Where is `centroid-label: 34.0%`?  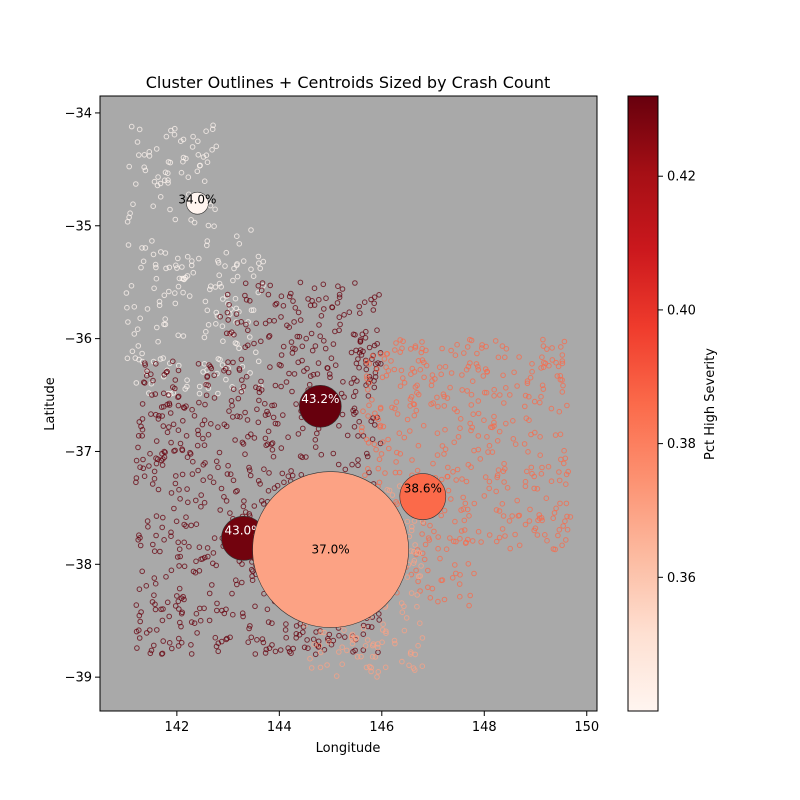 centroid-label: 34.0% is located at coordinates (197, 199).